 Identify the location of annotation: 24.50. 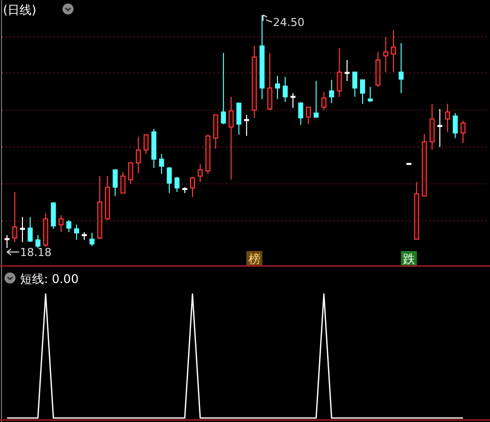
(289, 22).